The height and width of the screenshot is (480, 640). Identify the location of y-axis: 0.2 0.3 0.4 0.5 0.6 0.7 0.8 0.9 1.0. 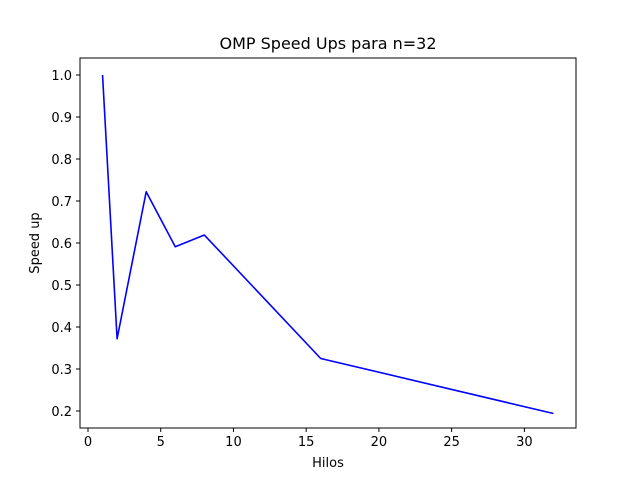
(65, 244).